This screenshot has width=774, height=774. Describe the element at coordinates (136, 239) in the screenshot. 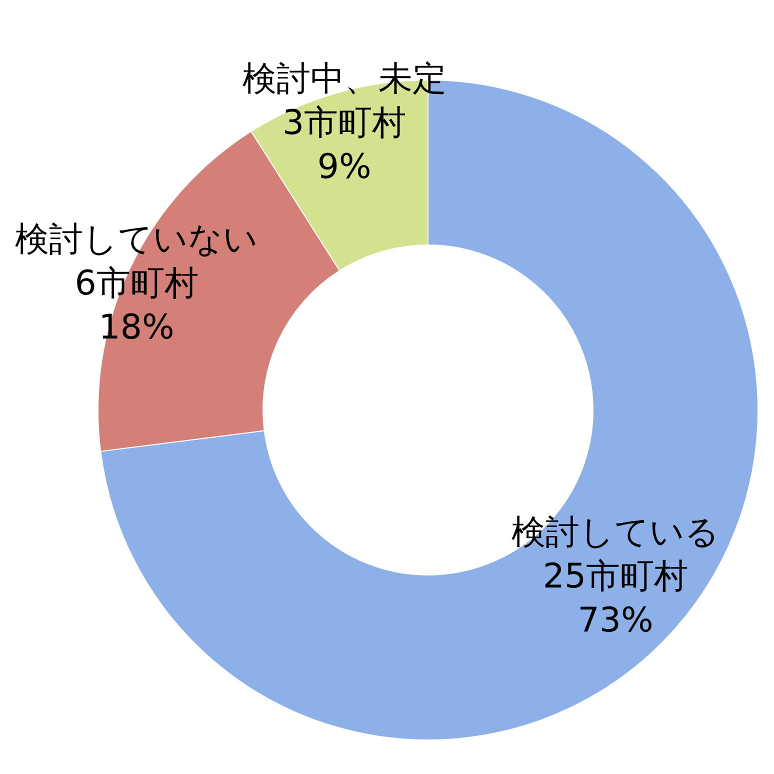

I see `slice-label: 検討していない` at that location.